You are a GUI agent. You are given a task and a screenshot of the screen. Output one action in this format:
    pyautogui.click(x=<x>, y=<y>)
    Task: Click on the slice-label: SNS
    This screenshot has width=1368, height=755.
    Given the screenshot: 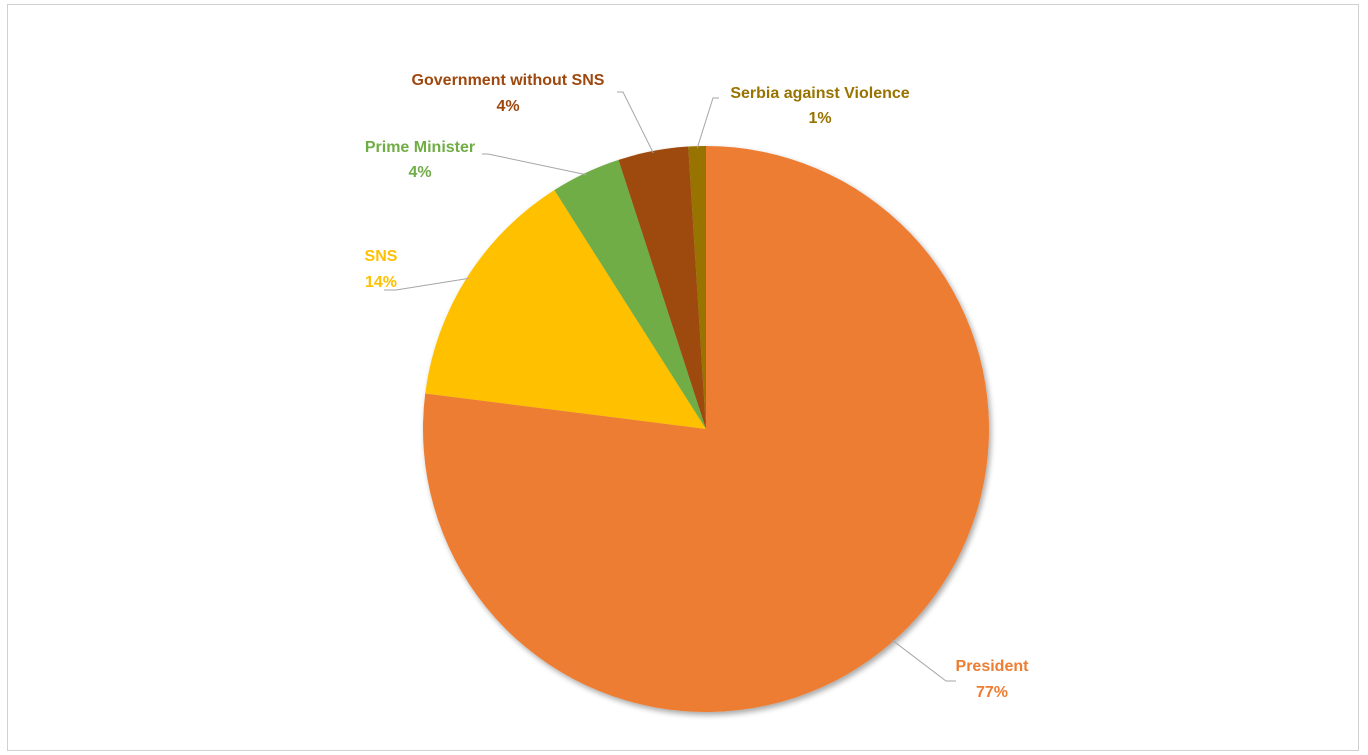 What is the action you would take?
    pyautogui.click(x=381, y=256)
    